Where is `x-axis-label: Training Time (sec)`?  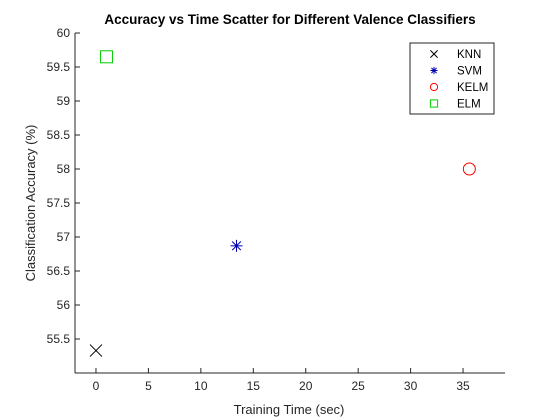 x-axis-label: Training Time (sec) is located at coordinates (289, 409).